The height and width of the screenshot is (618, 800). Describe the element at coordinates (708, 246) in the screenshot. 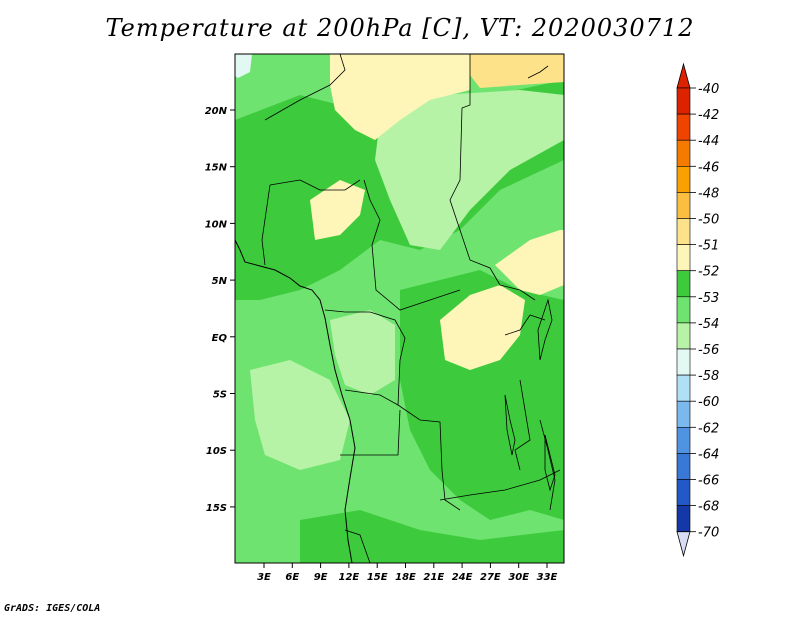

I see `colorbar-label: -51` at that location.